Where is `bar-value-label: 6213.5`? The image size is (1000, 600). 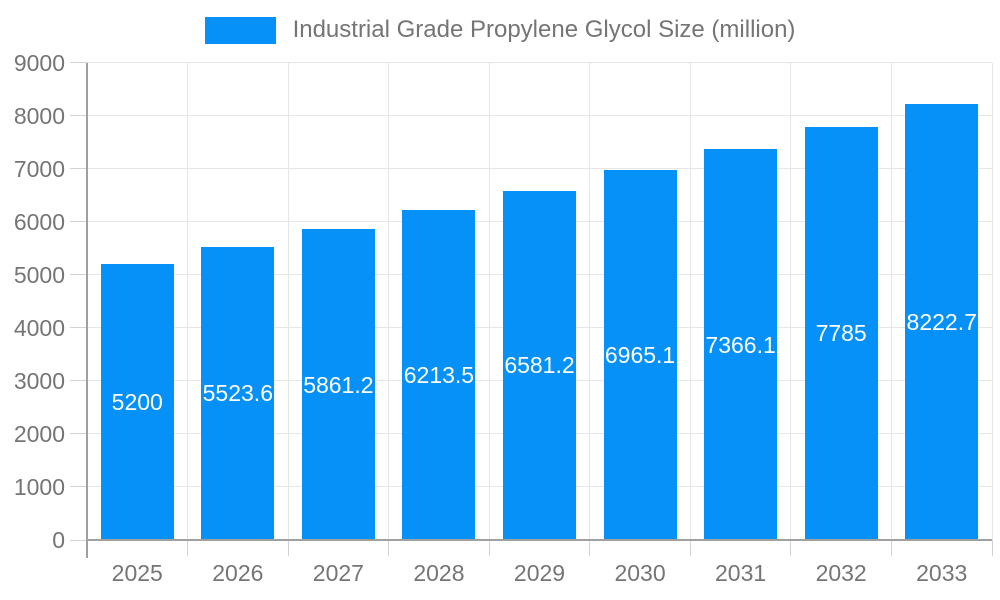
bar-value-label: 6213.5 is located at coordinates (439, 375).